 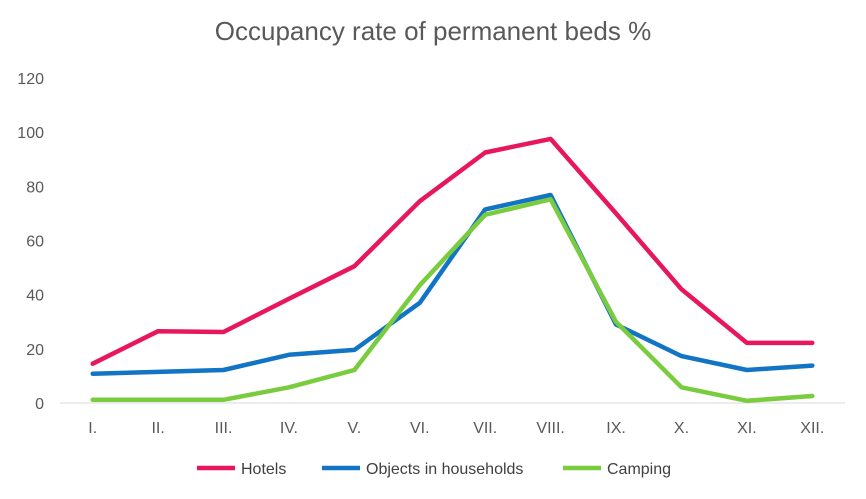 I want to click on y-axis-ticks: 0 20 40 60 80 100 120, so click(x=30, y=242).